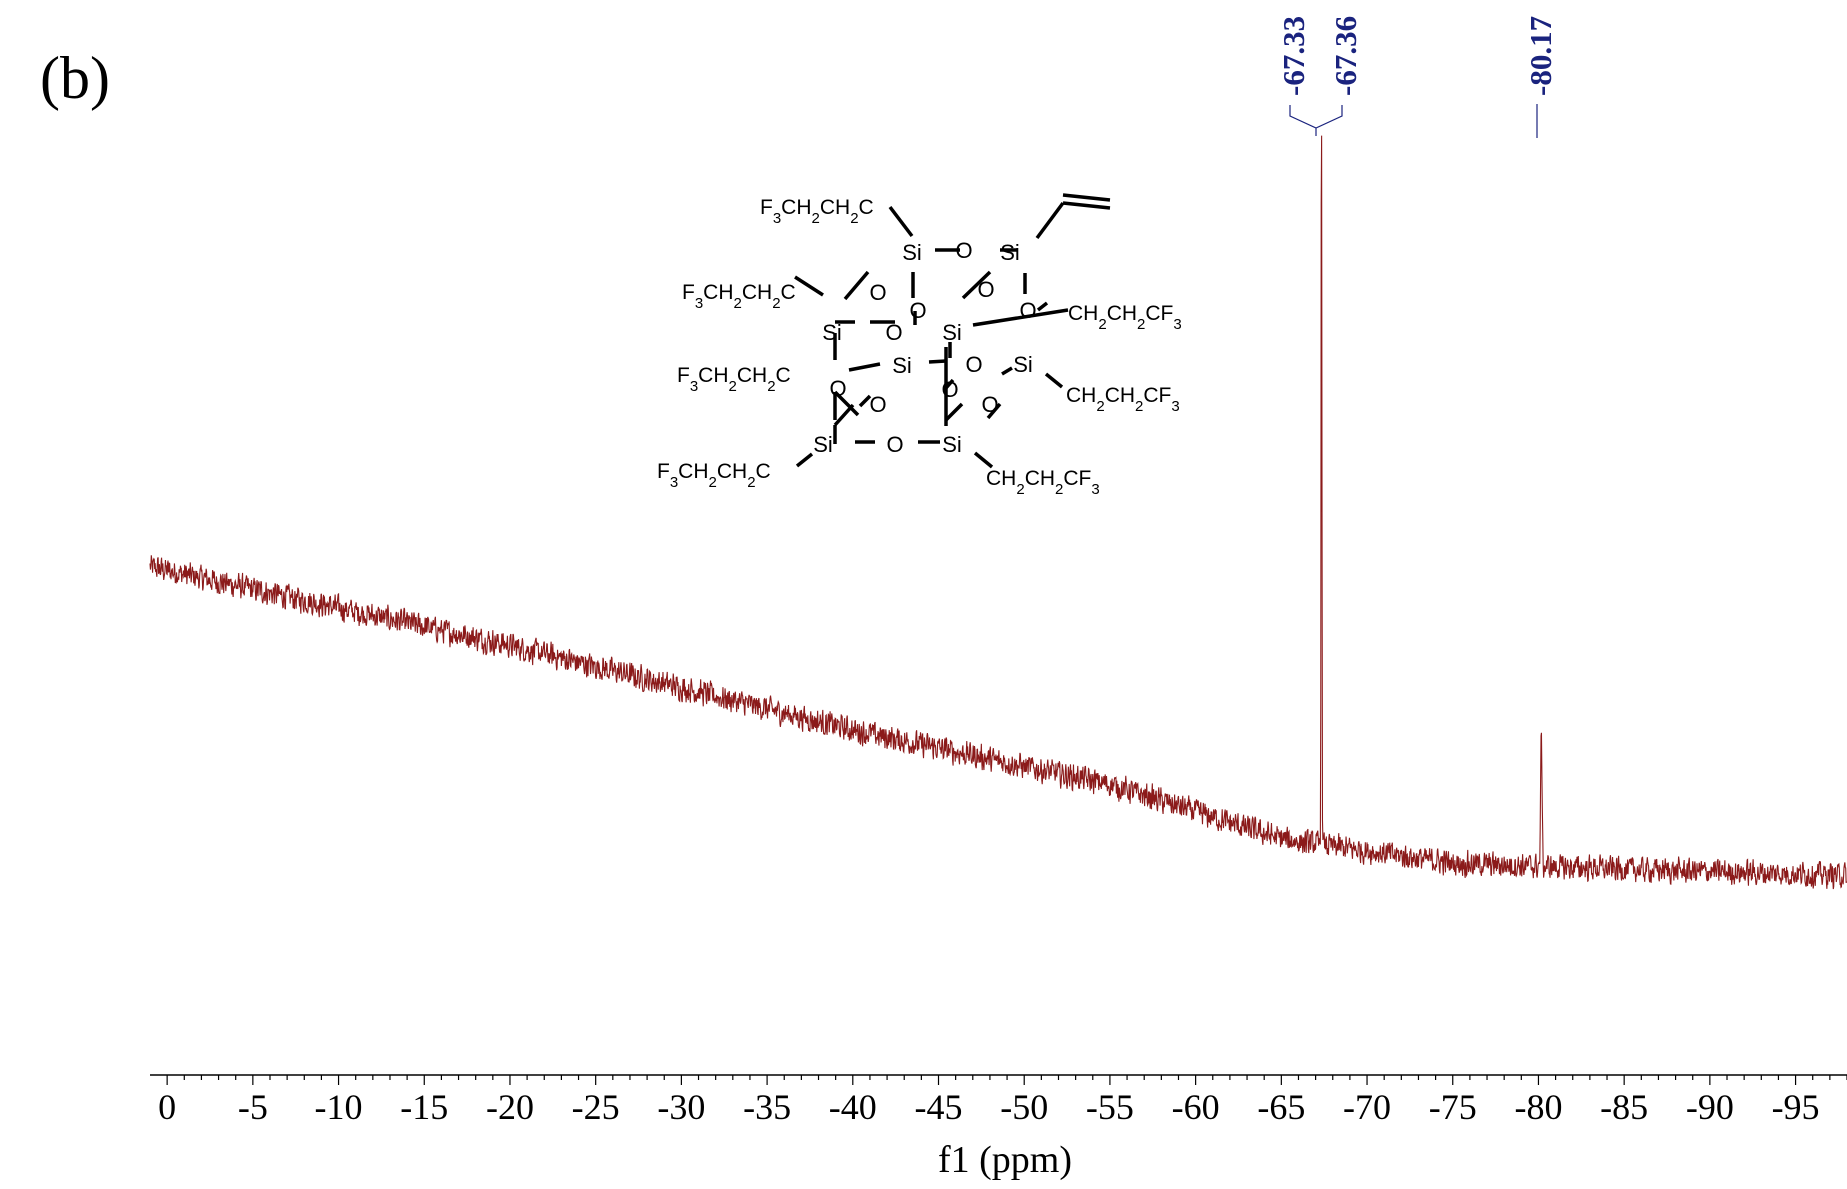  I want to click on x-tick-label: -75, so click(1453, 1107).